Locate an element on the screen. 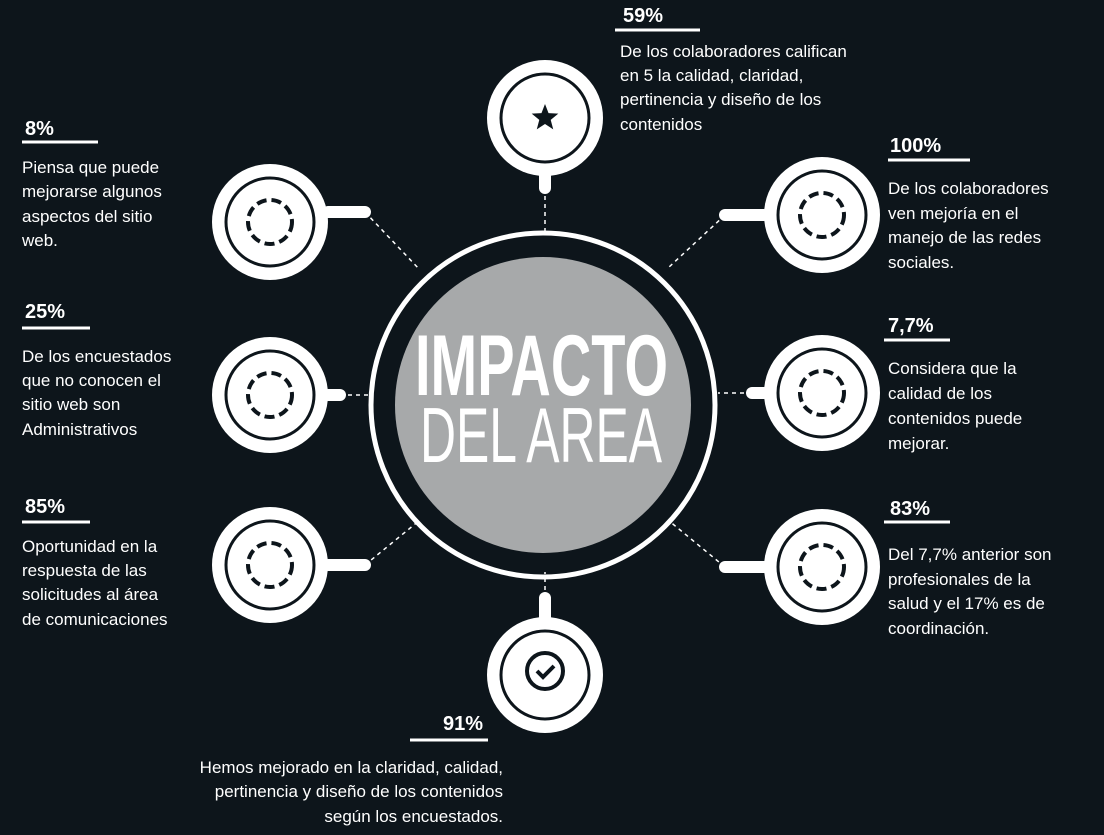 The height and width of the screenshot is (835, 1104). description-line: ven mejoría en el is located at coordinates (953, 213).